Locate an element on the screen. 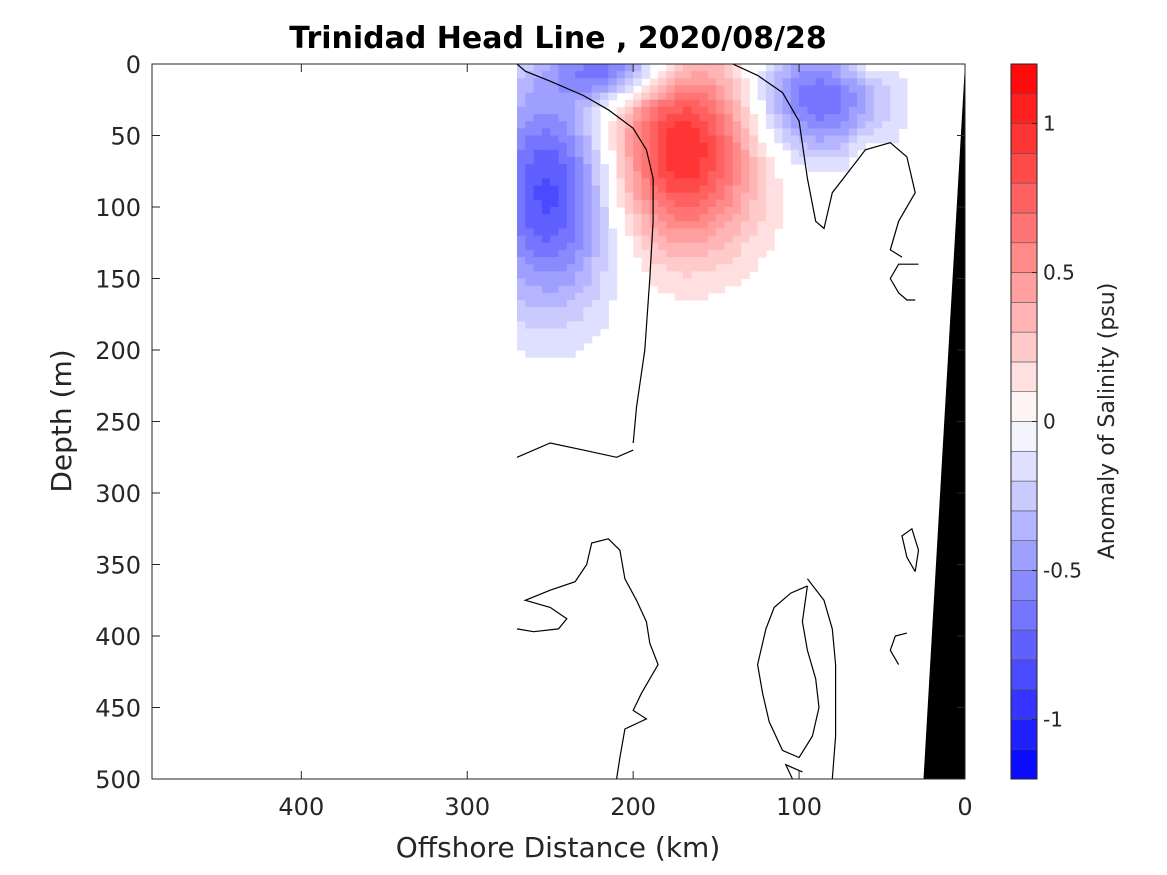 Image resolution: width=1167 pixels, height=875 pixels. zero-contour is located at coordinates (585, 254).